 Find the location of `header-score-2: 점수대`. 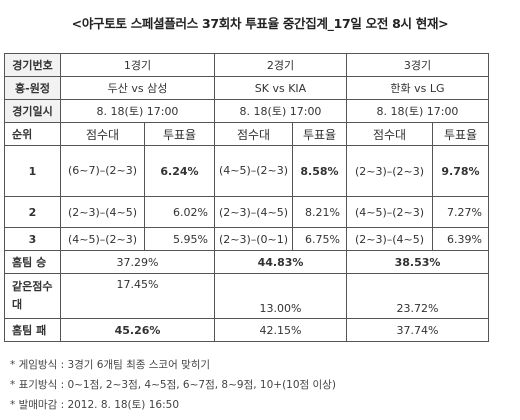

header-score-2: 점수대 is located at coordinates (253, 134).